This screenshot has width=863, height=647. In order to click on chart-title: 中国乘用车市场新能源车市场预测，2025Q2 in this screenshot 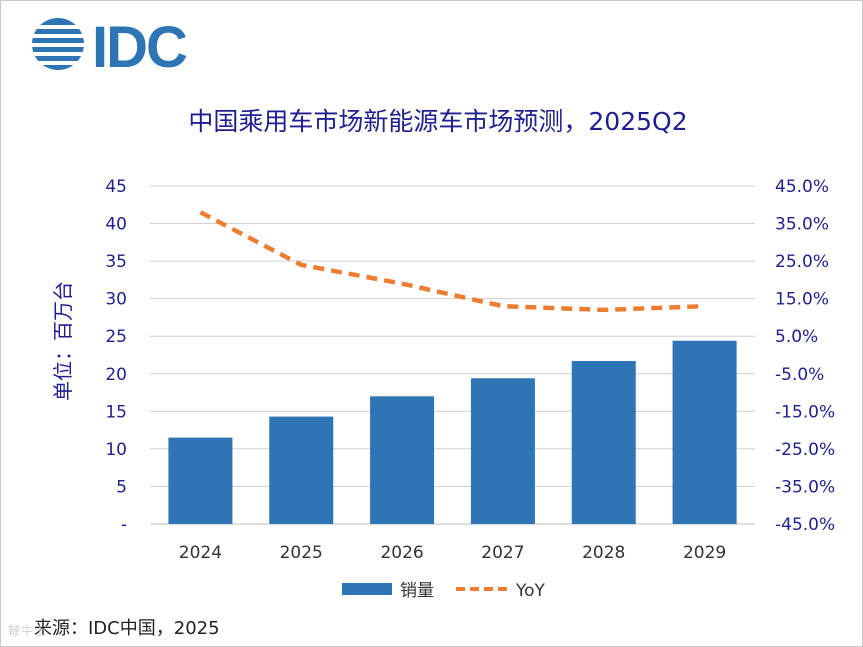, I will do `click(437, 121)`.